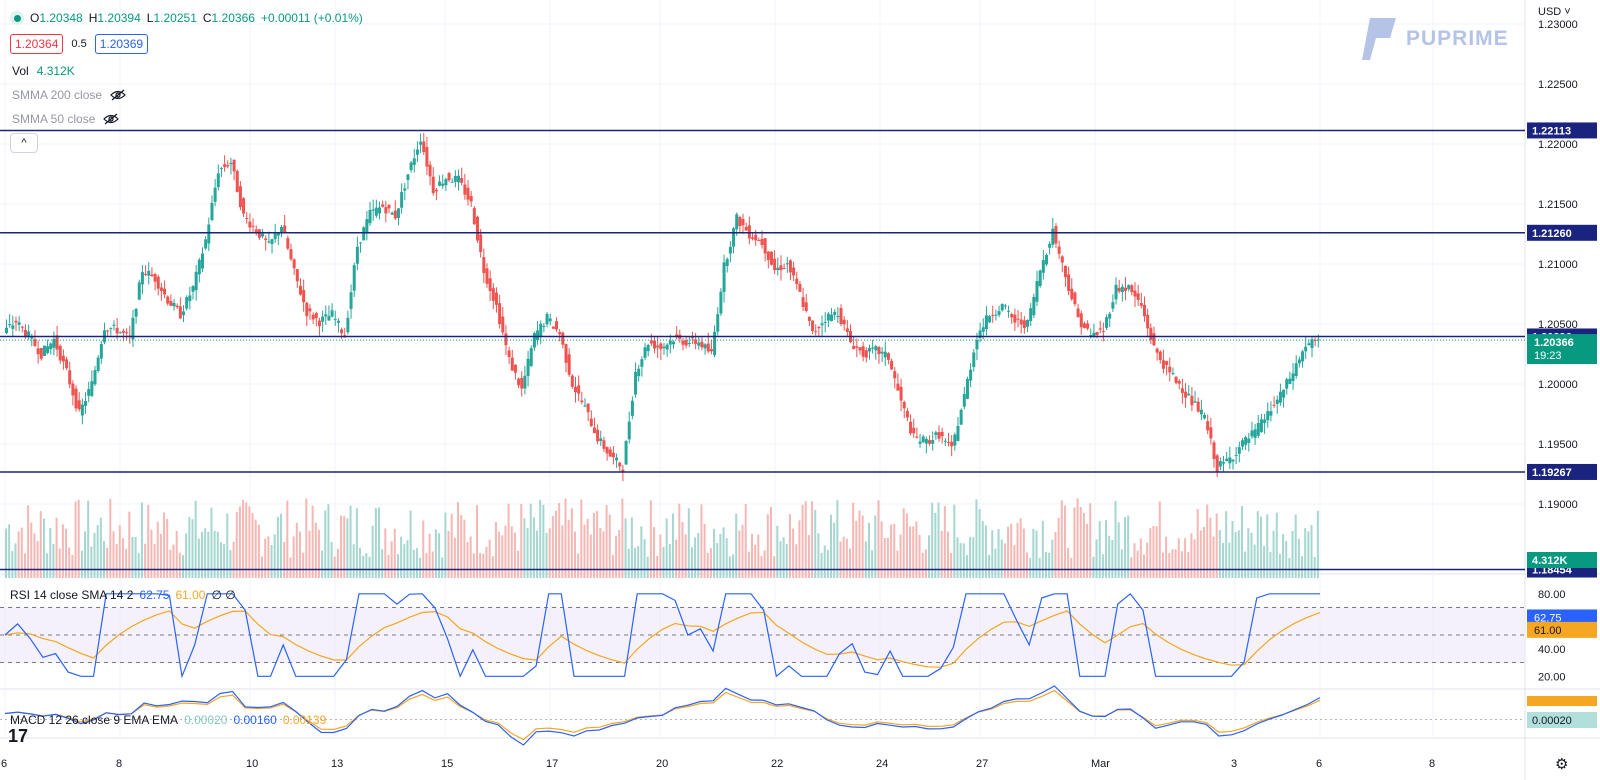 This screenshot has width=1600, height=780. Describe the element at coordinates (1562, 764) in the screenshot. I see `gear-icon: ⚙` at that location.